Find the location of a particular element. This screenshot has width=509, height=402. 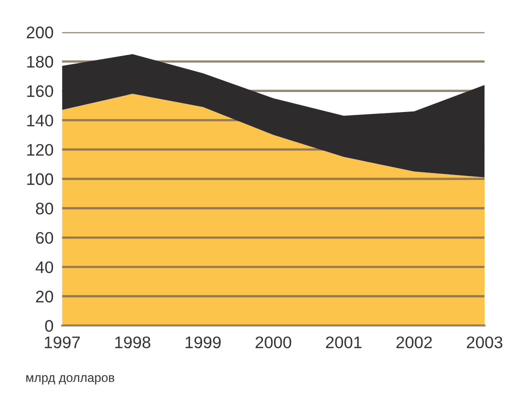

x-tick-label: 1998 is located at coordinates (132, 342).